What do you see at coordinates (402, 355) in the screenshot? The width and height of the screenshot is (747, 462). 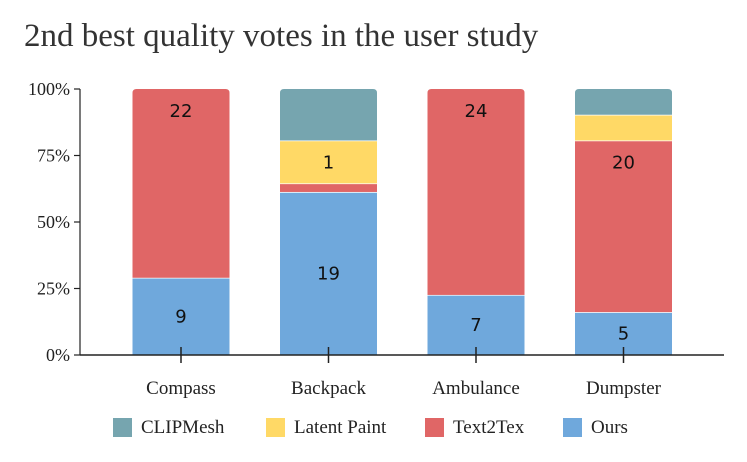 I see `x-axis` at bounding box center [402, 355].